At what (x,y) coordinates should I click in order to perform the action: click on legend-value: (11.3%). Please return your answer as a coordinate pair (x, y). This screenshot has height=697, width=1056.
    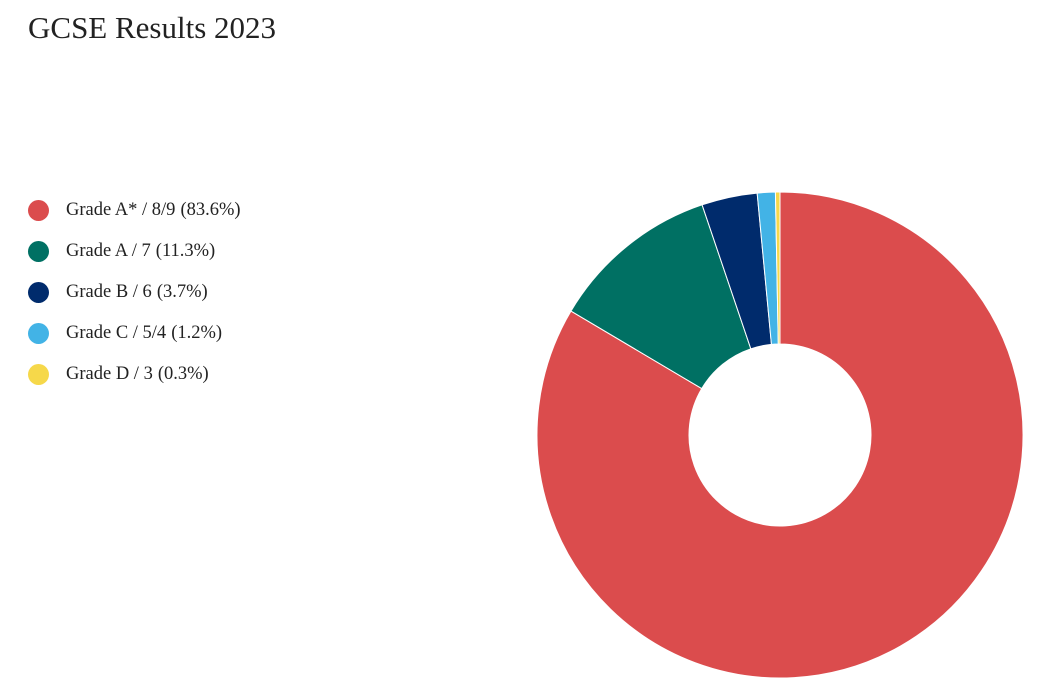
    Looking at the image, I should click on (185, 251).